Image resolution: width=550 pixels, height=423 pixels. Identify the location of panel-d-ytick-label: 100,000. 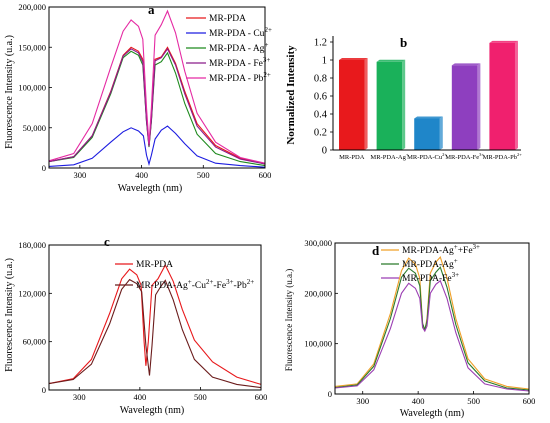
(318, 344).